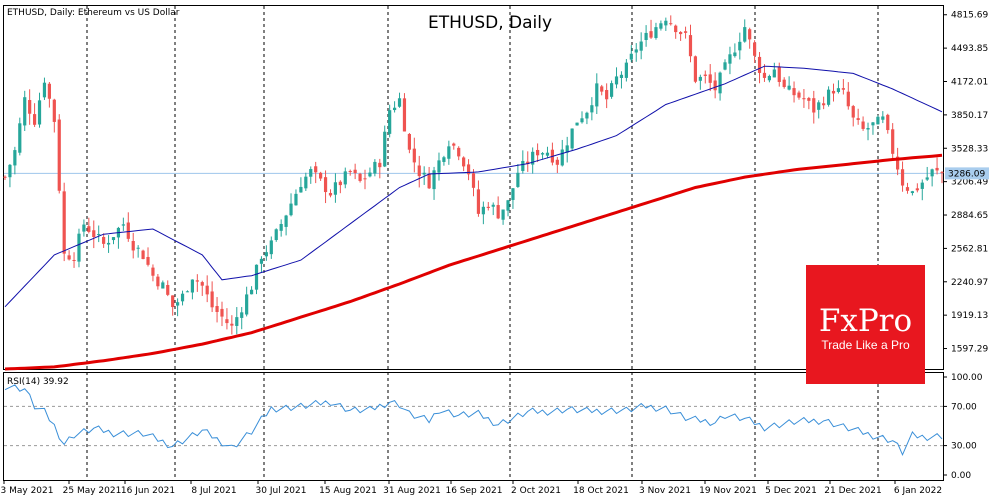 The width and height of the screenshot is (1000, 500). I want to click on x-tick-label: 30 Jul 2021, so click(281, 491).